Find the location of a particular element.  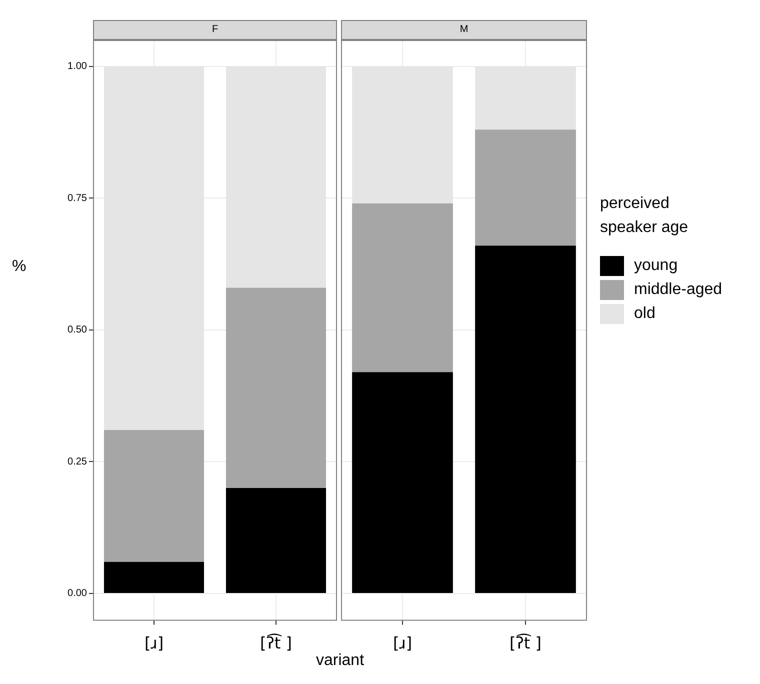

y-tick-label: 0.50 is located at coordinates (78, 330).